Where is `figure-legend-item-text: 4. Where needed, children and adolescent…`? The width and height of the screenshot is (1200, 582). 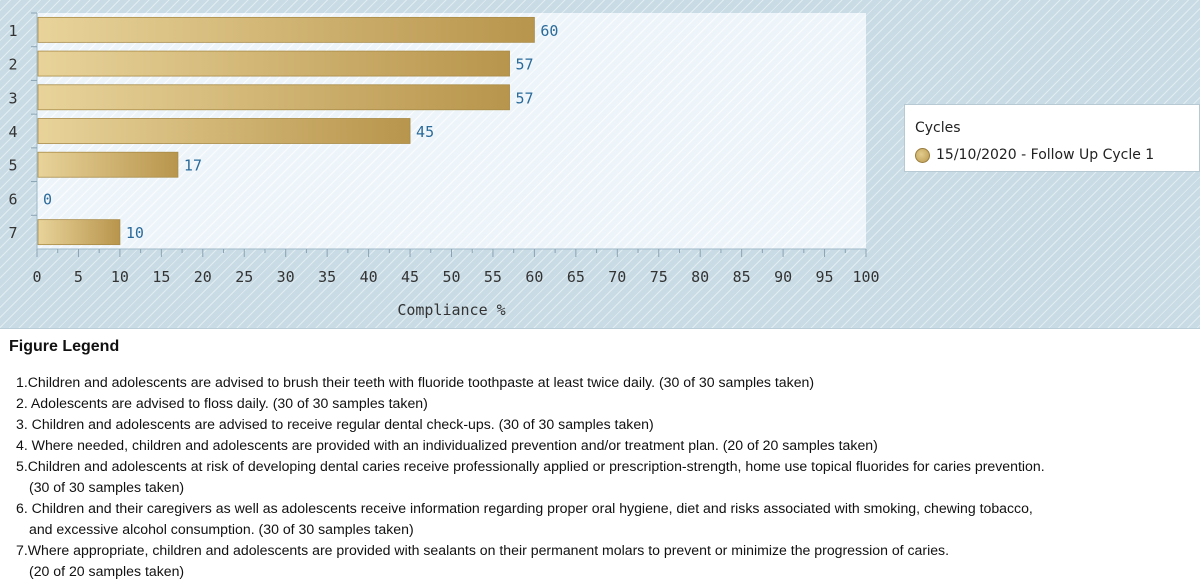 figure-legend-item-text: 4. Where needed, children and adolescent… is located at coordinates (447, 445).